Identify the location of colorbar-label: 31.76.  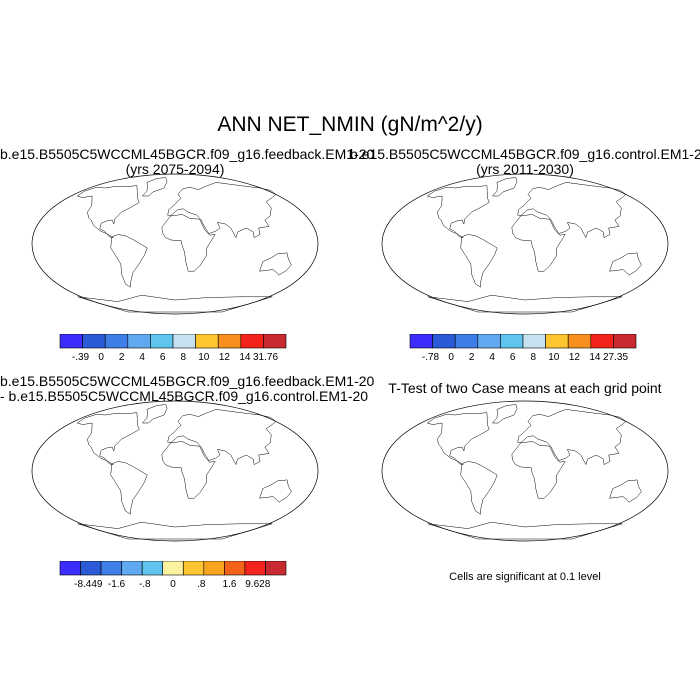
(265, 357).